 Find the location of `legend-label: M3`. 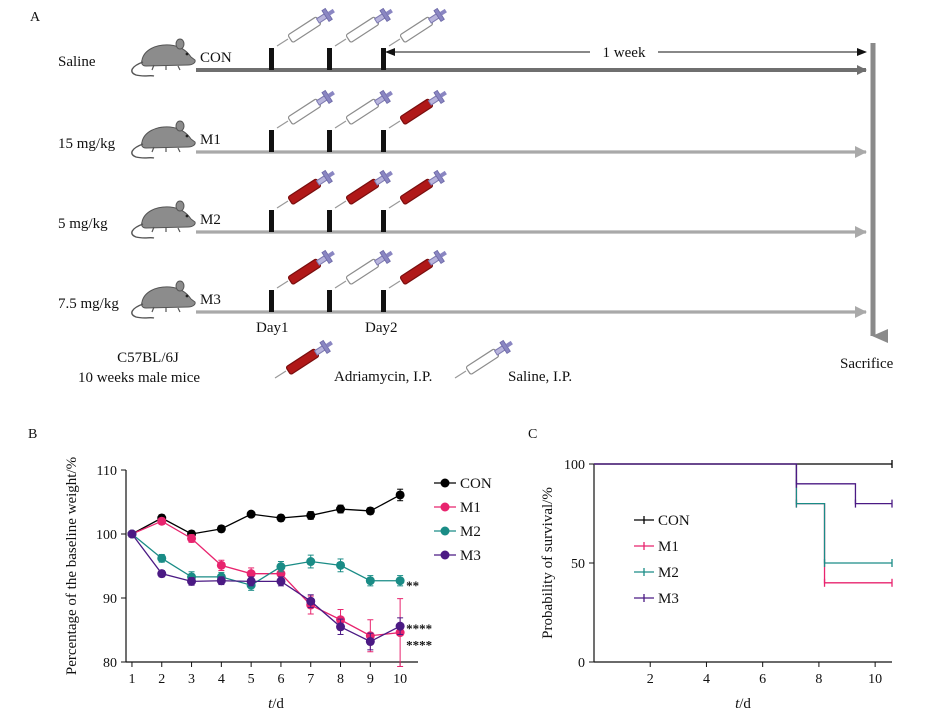

legend-label: M3 is located at coordinates (470, 556).